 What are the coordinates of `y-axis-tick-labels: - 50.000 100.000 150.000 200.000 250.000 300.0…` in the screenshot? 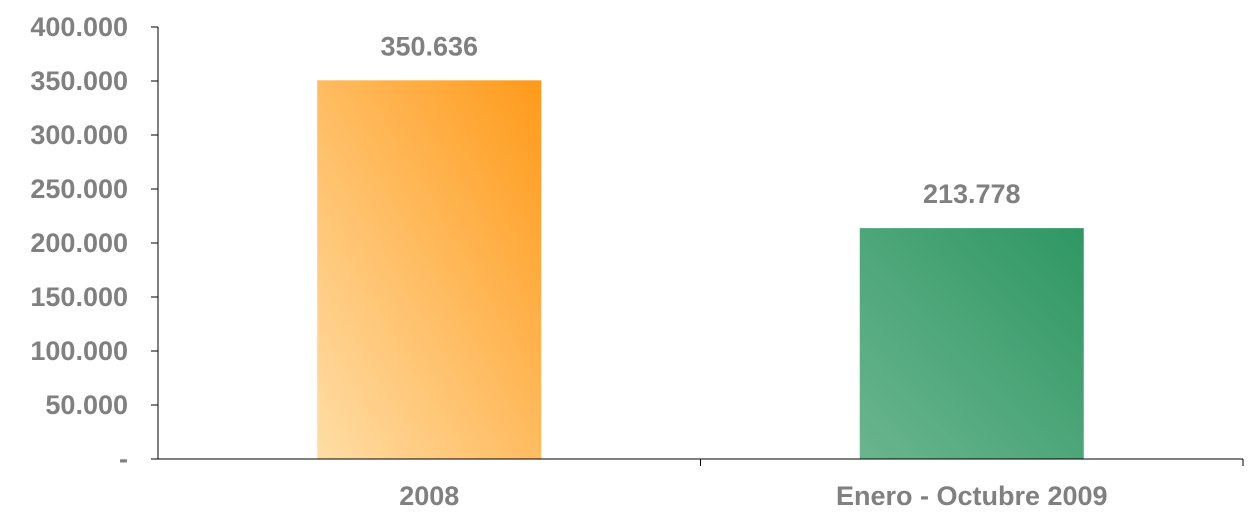 It's located at (79, 243).